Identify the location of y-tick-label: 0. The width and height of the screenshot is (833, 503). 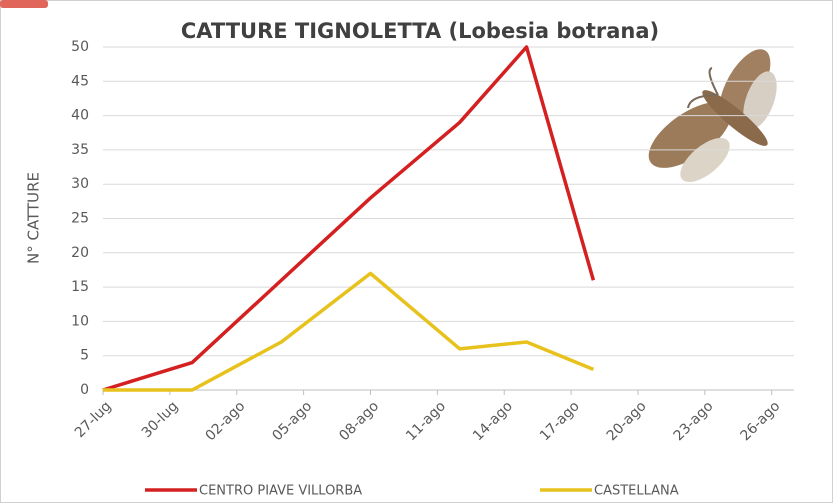
(84, 390).